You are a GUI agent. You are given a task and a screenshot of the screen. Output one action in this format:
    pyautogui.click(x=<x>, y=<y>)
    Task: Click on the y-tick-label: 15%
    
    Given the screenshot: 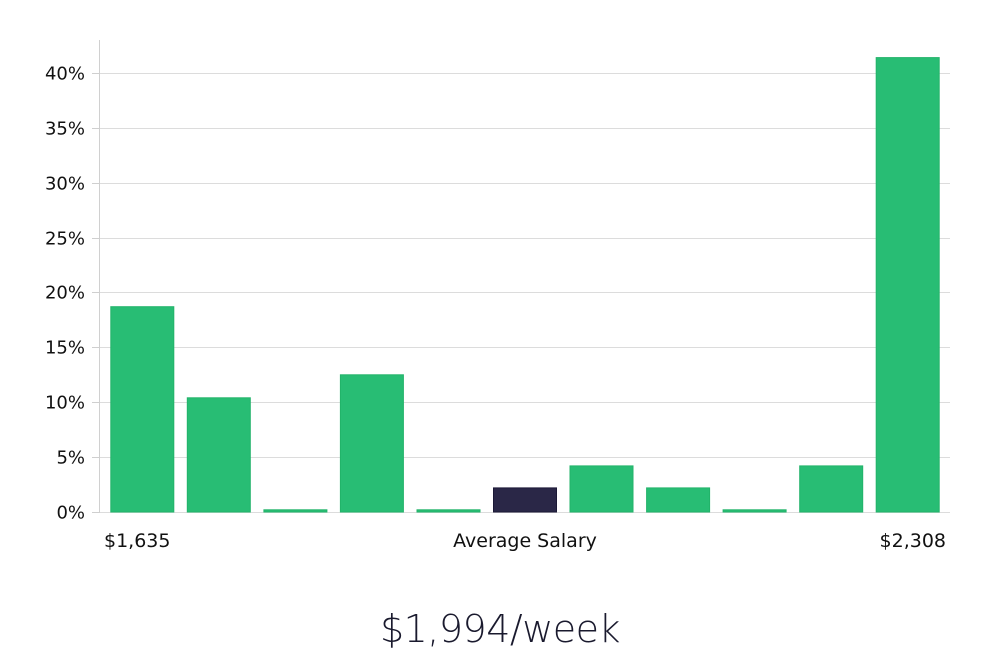 What is the action you would take?
    pyautogui.click(x=65, y=348)
    